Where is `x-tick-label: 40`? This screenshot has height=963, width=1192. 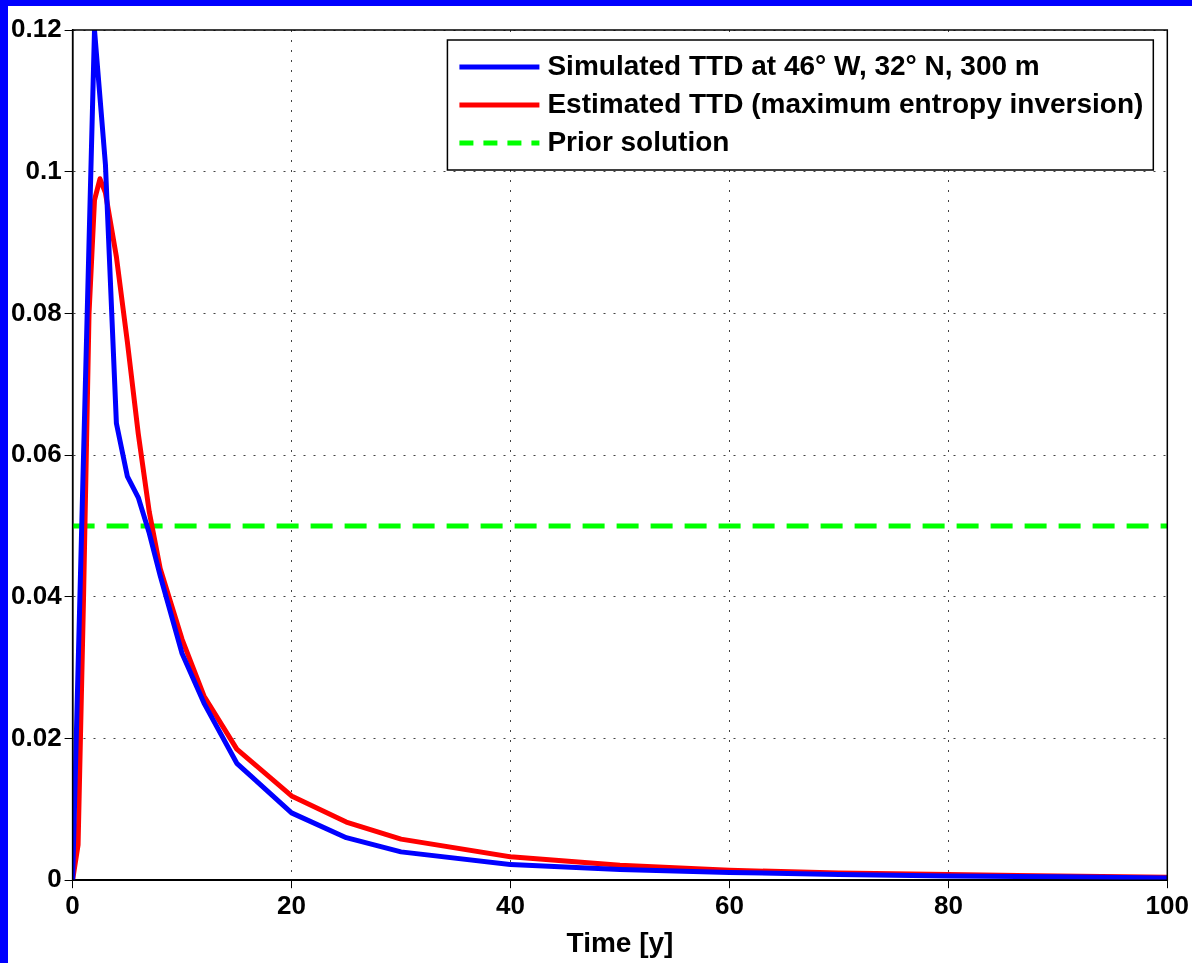 x-tick-label: 40 is located at coordinates (510, 904).